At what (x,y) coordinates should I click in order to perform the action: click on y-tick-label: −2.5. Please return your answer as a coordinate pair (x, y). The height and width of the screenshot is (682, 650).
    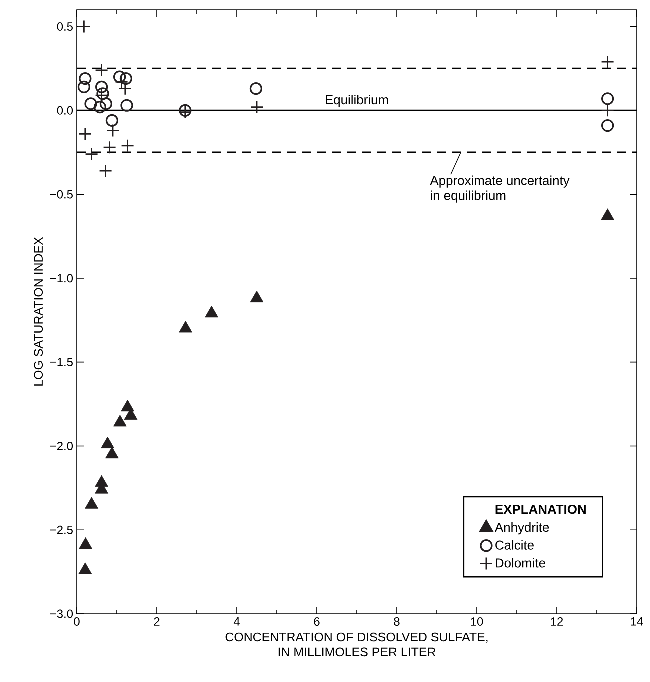
    Looking at the image, I should click on (61, 530).